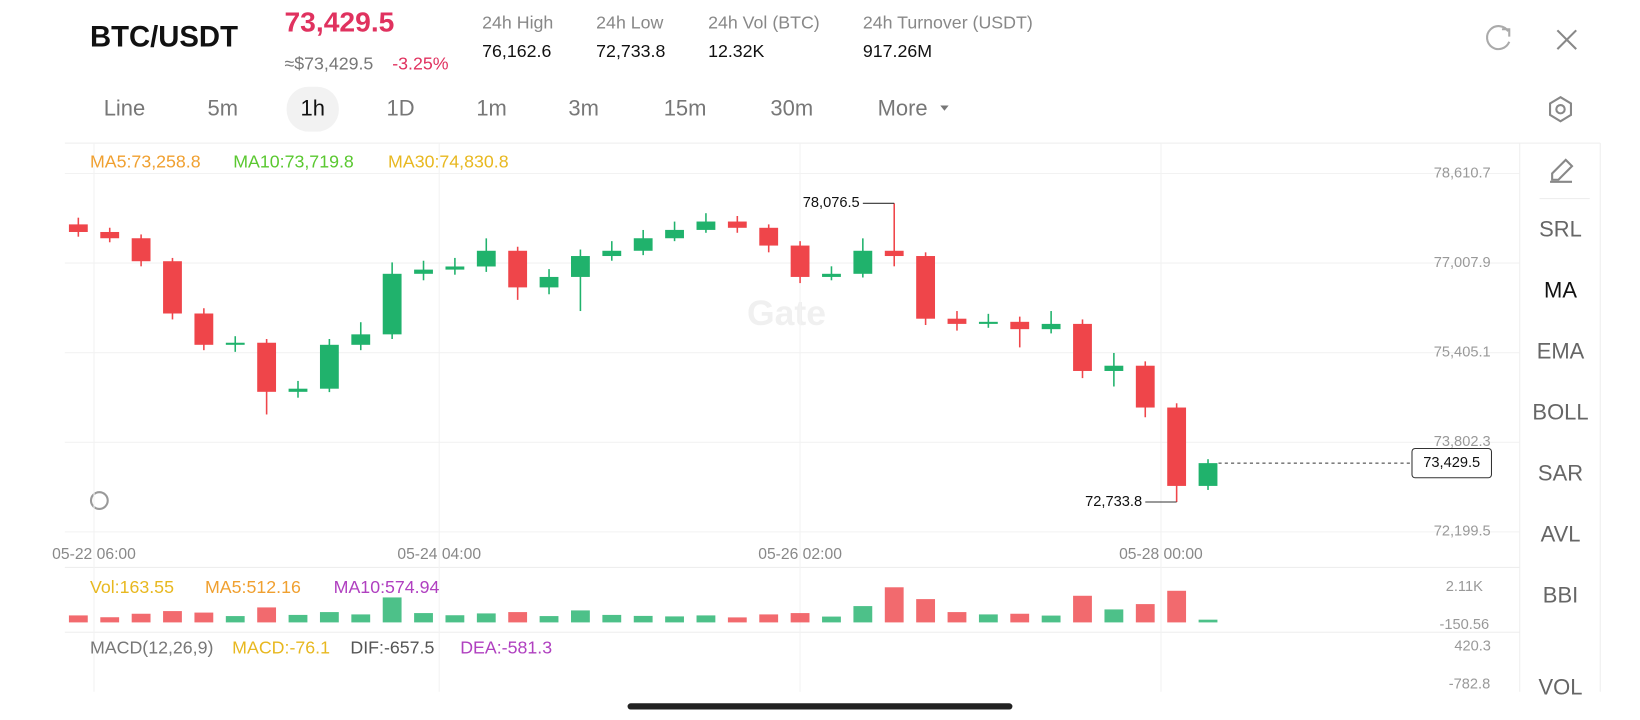  I want to click on x-tick-label: 05-22 06:00, so click(94, 554).